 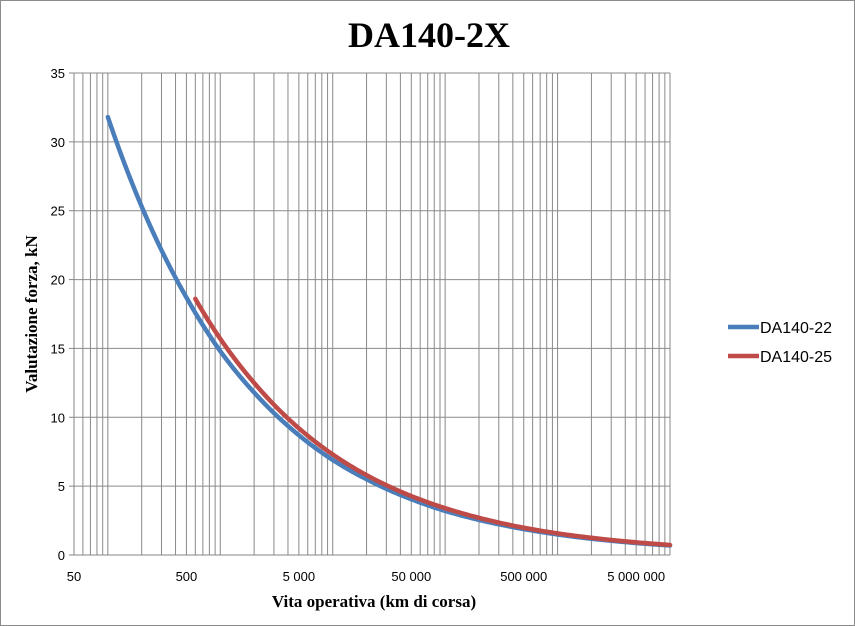 What do you see at coordinates (299, 576) in the screenshot?
I see `x-tick-label: 5 000` at bounding box center [299, 576].